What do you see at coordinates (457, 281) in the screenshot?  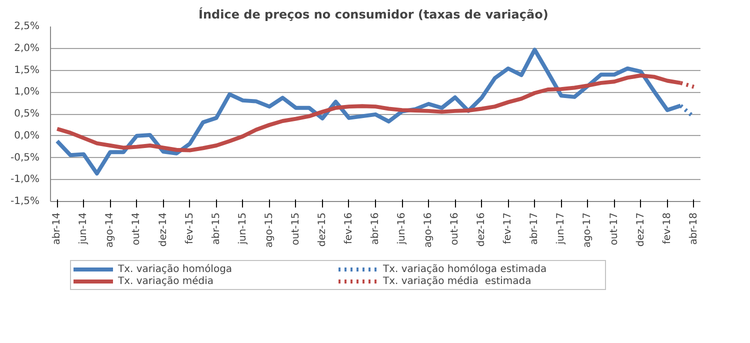 I see `legend-label: Tx. variação média estimada` at bounding box center [457, 281].